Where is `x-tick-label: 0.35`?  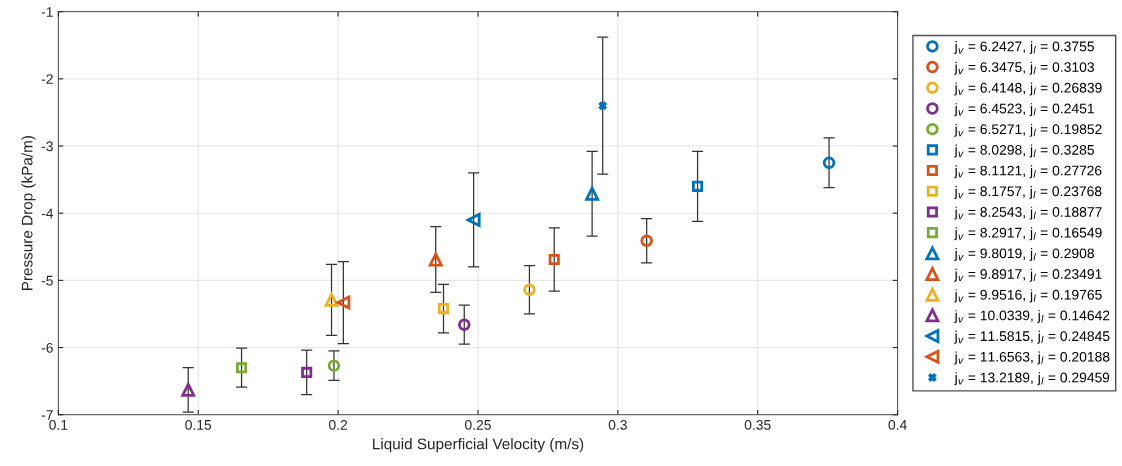 x-tick-label: 0.35 is located at coordinates (757, 424).